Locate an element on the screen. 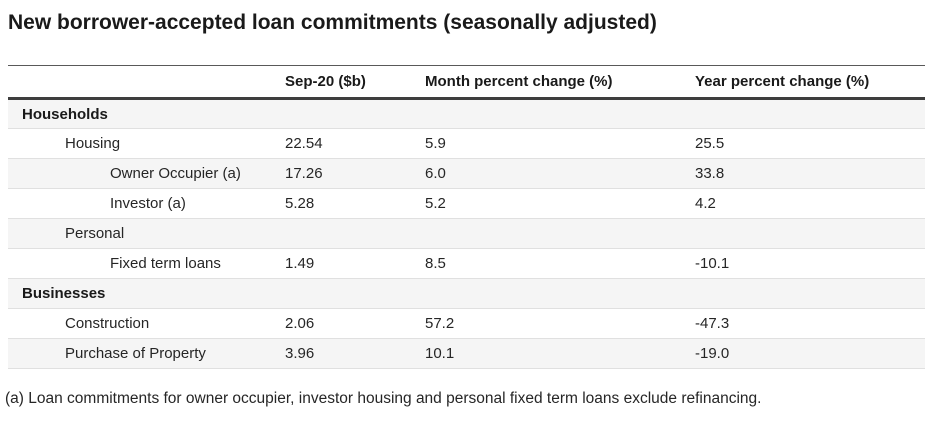 Image resolution: width=935 pixels, height=448 pixels. cell-month-pct: 8.5 is located at coordinates (435, 263).